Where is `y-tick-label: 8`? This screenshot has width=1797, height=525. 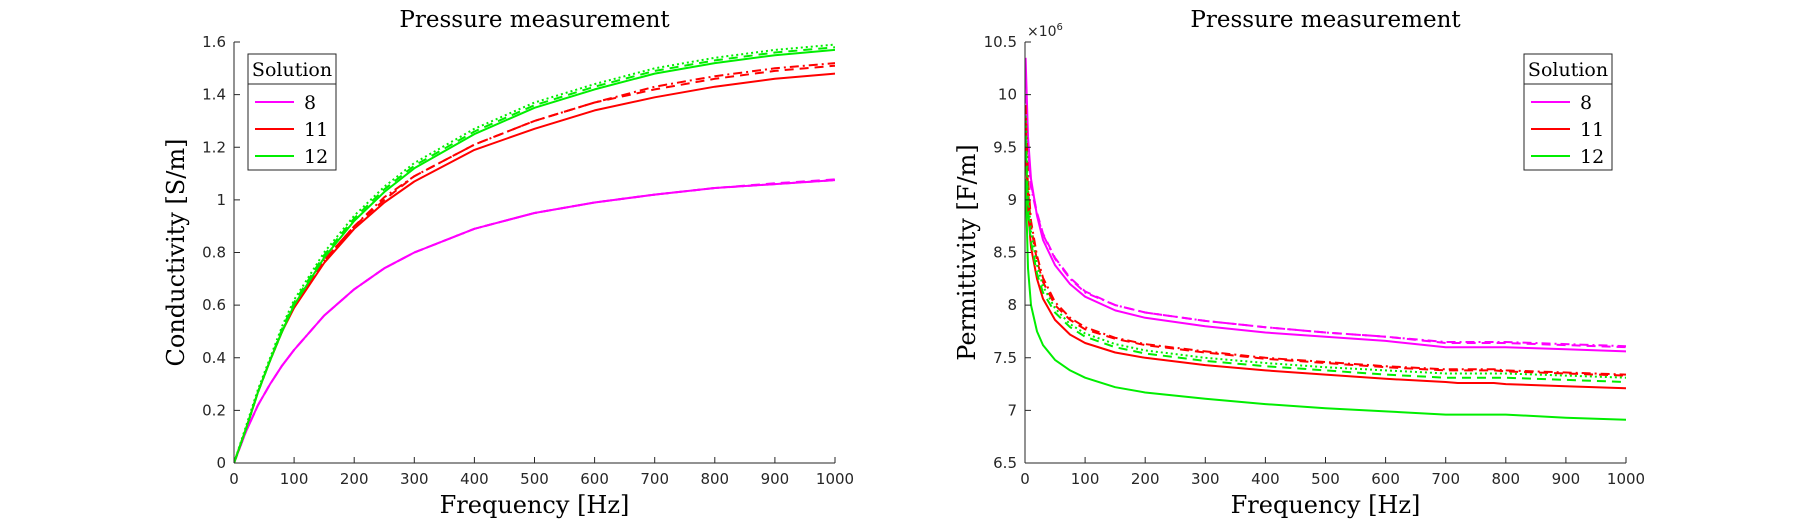 y-tick-label: 8 is located at coordinates (1012, 305).